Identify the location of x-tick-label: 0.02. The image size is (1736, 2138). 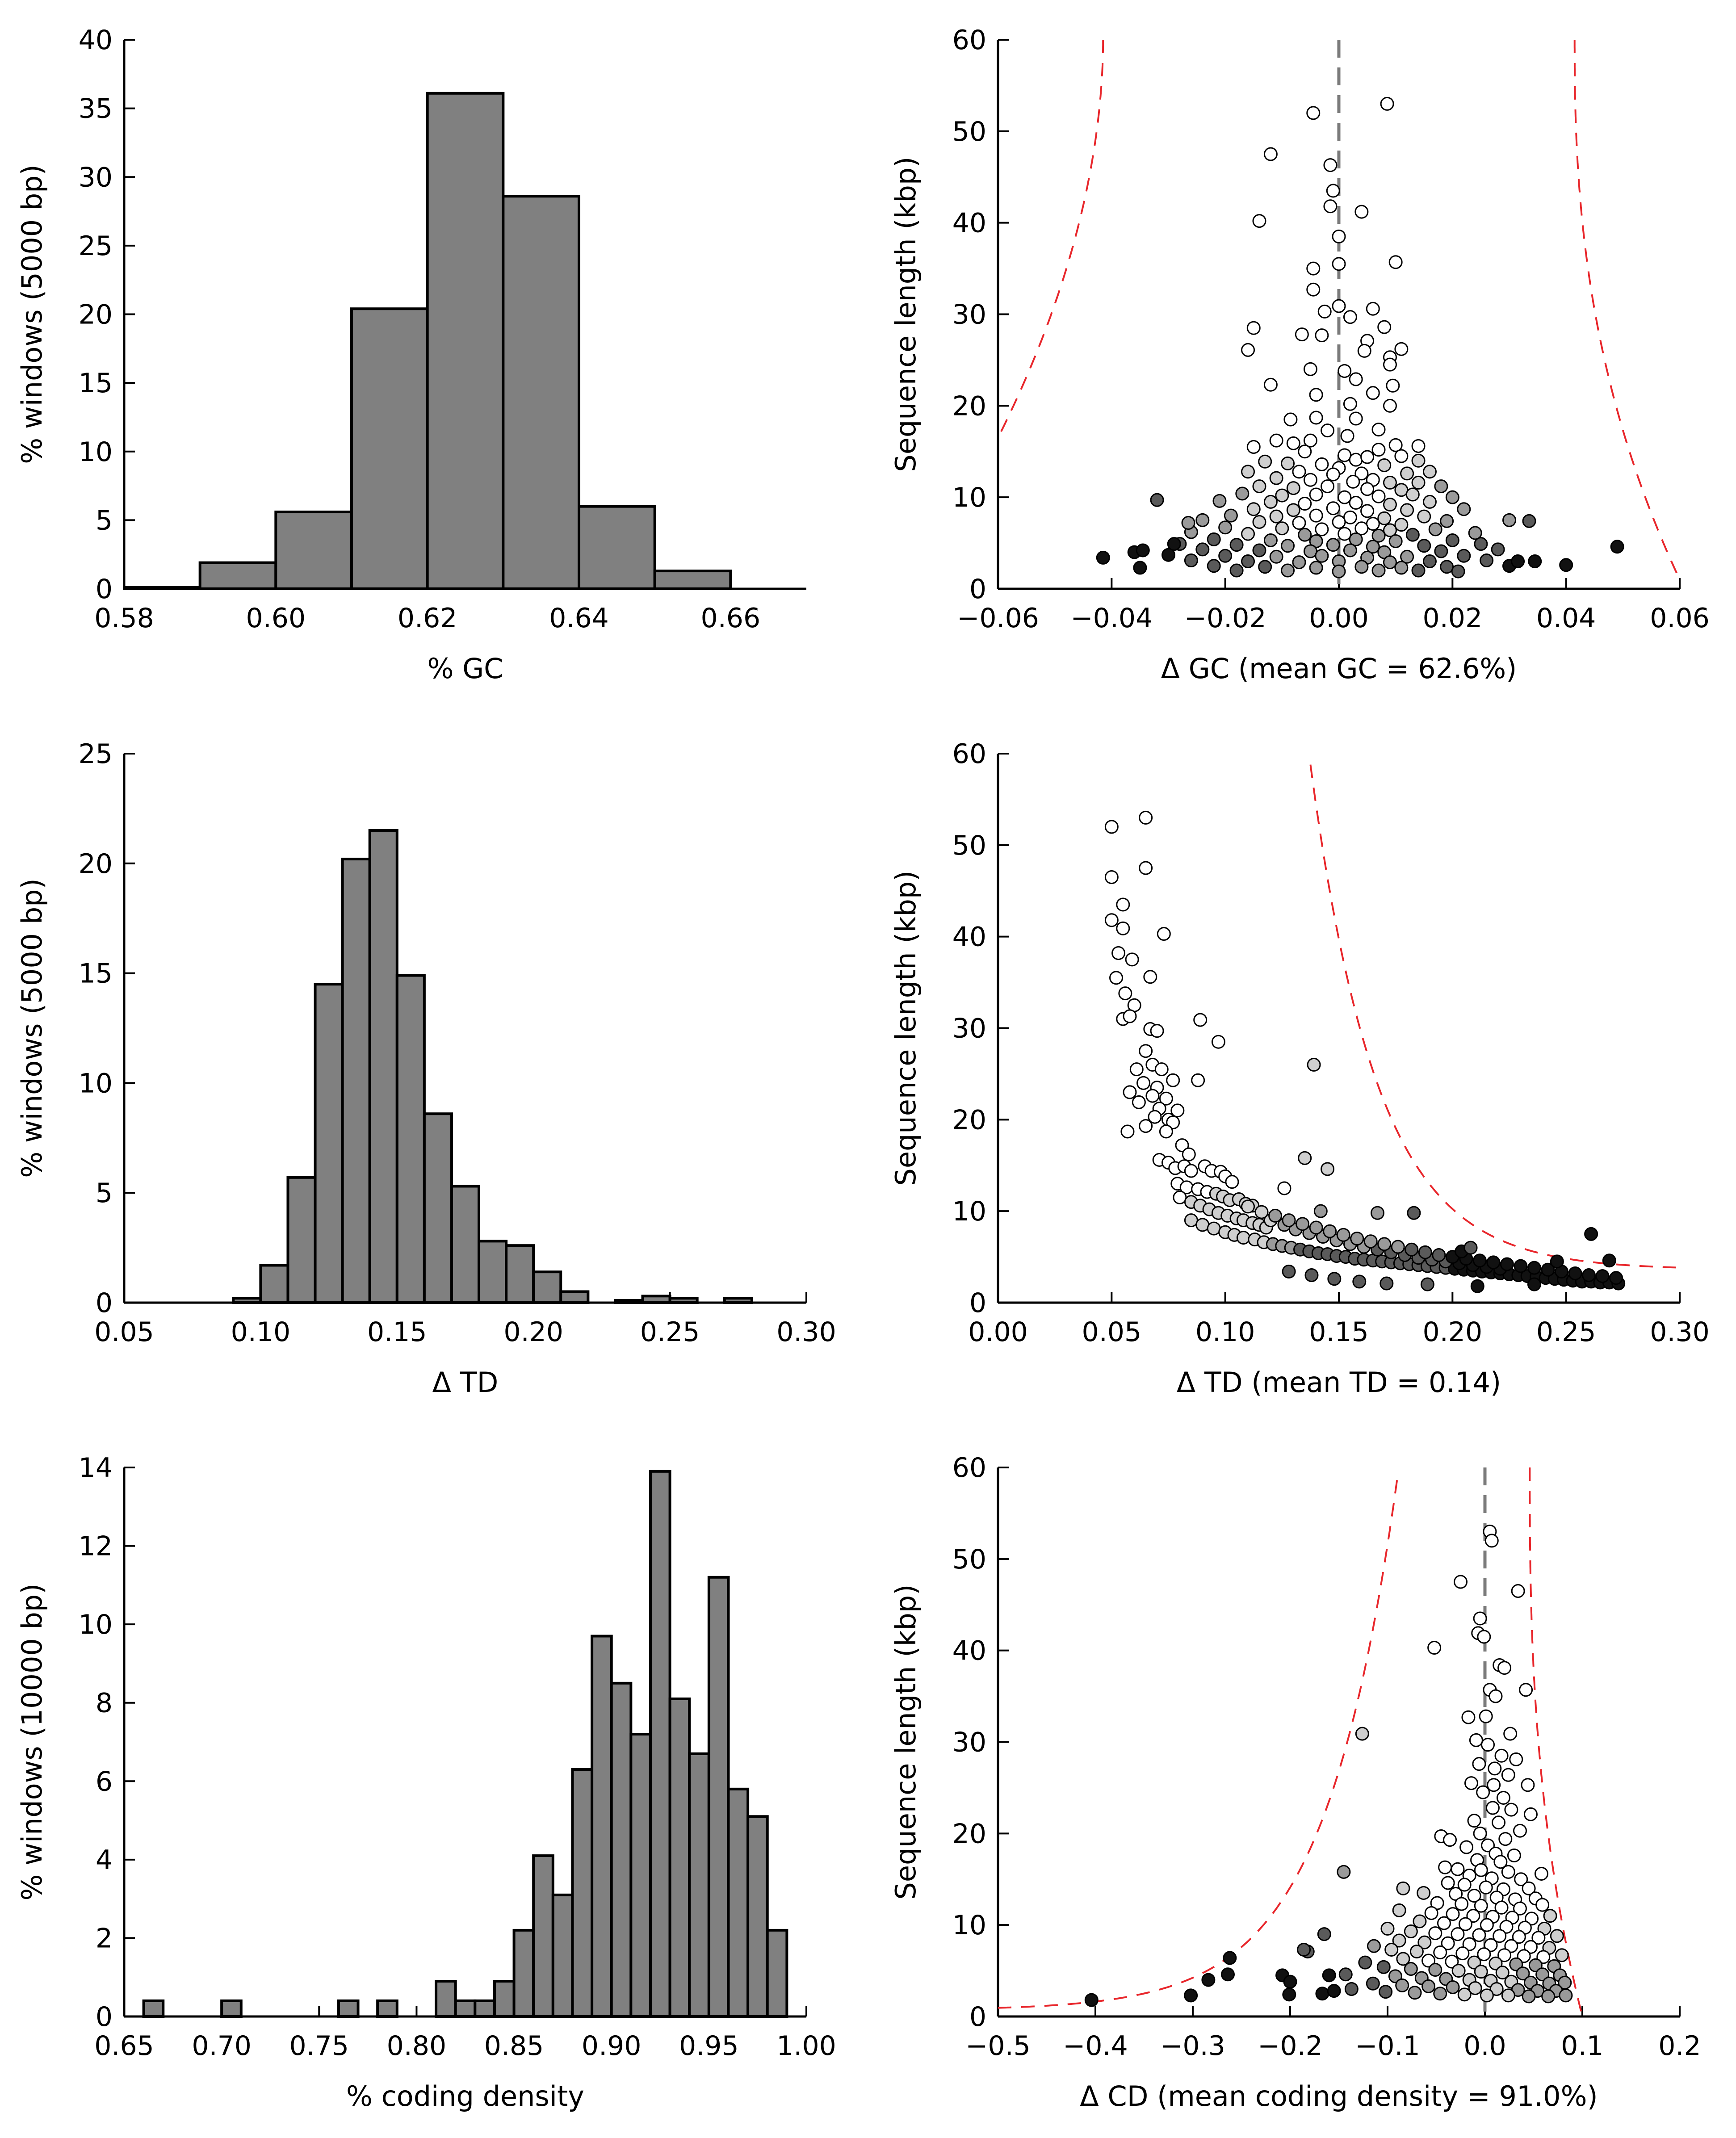
(1453, 619).